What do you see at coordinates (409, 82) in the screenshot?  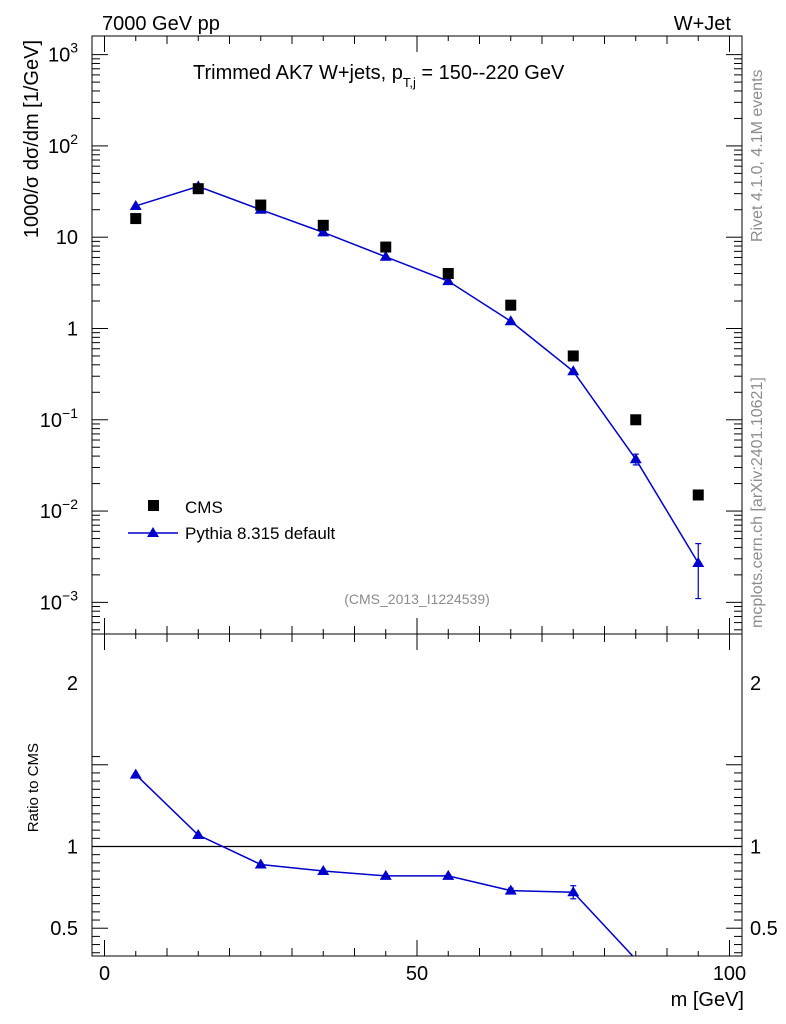 I see `main-title-sub: T,j` at bounding box center [409, 82].